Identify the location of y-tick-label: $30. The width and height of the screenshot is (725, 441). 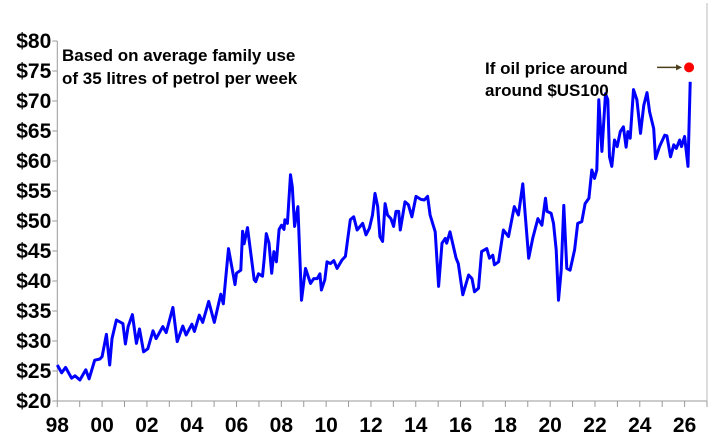
(33, 341).